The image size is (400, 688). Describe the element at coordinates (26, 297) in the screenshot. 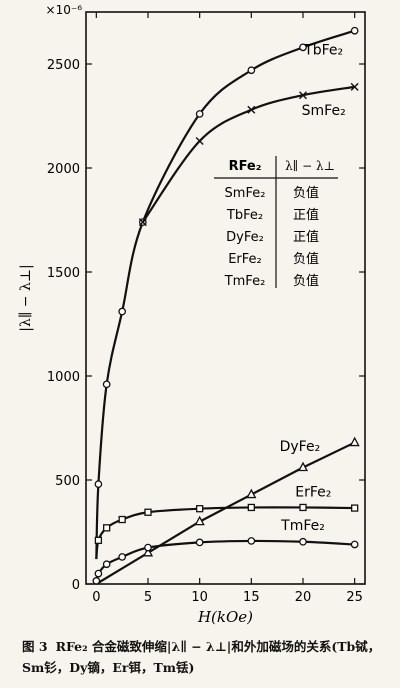

I see `y-axis-label: |λ∥ − λ⊥|` at that location.